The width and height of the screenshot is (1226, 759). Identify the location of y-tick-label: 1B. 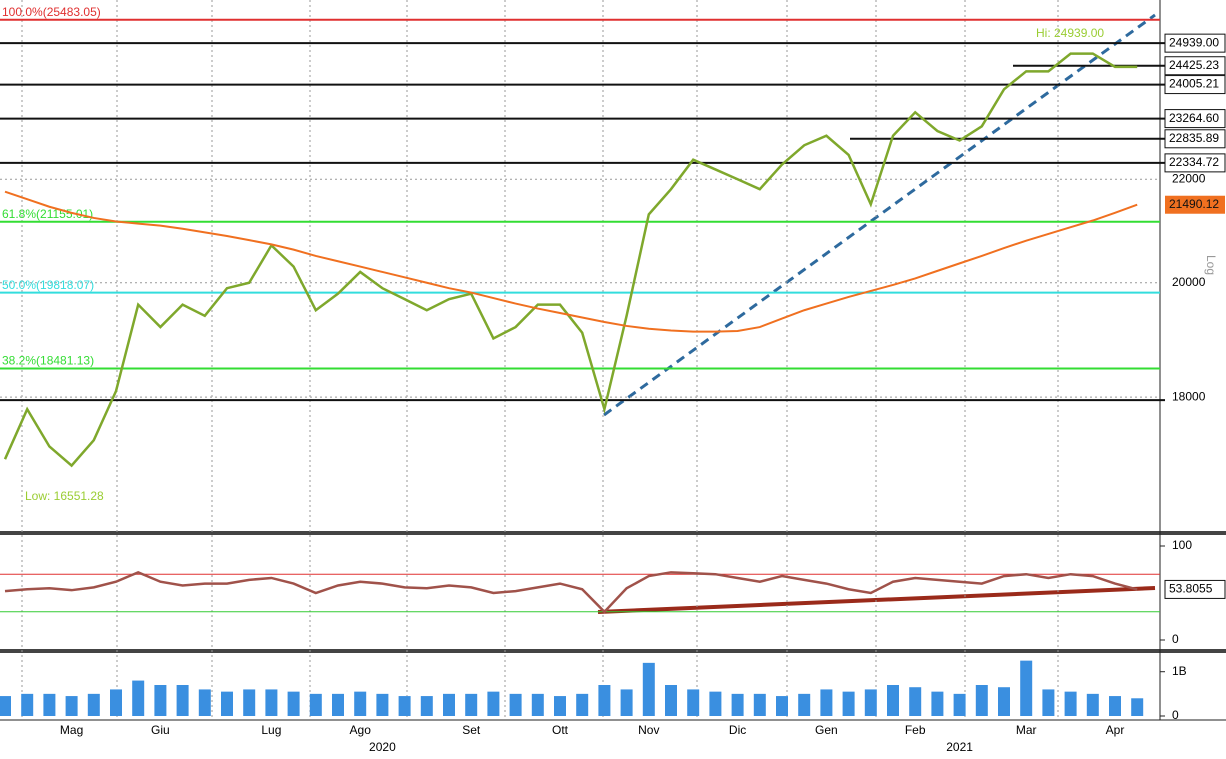
(1179, 671).